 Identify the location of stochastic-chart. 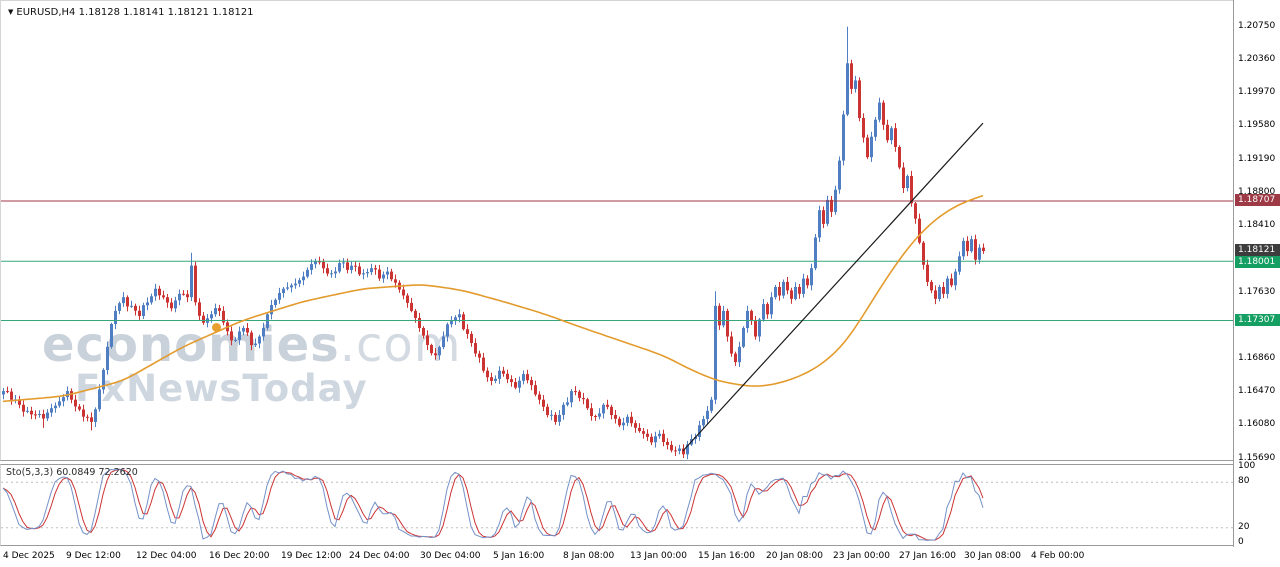
(617, 505).